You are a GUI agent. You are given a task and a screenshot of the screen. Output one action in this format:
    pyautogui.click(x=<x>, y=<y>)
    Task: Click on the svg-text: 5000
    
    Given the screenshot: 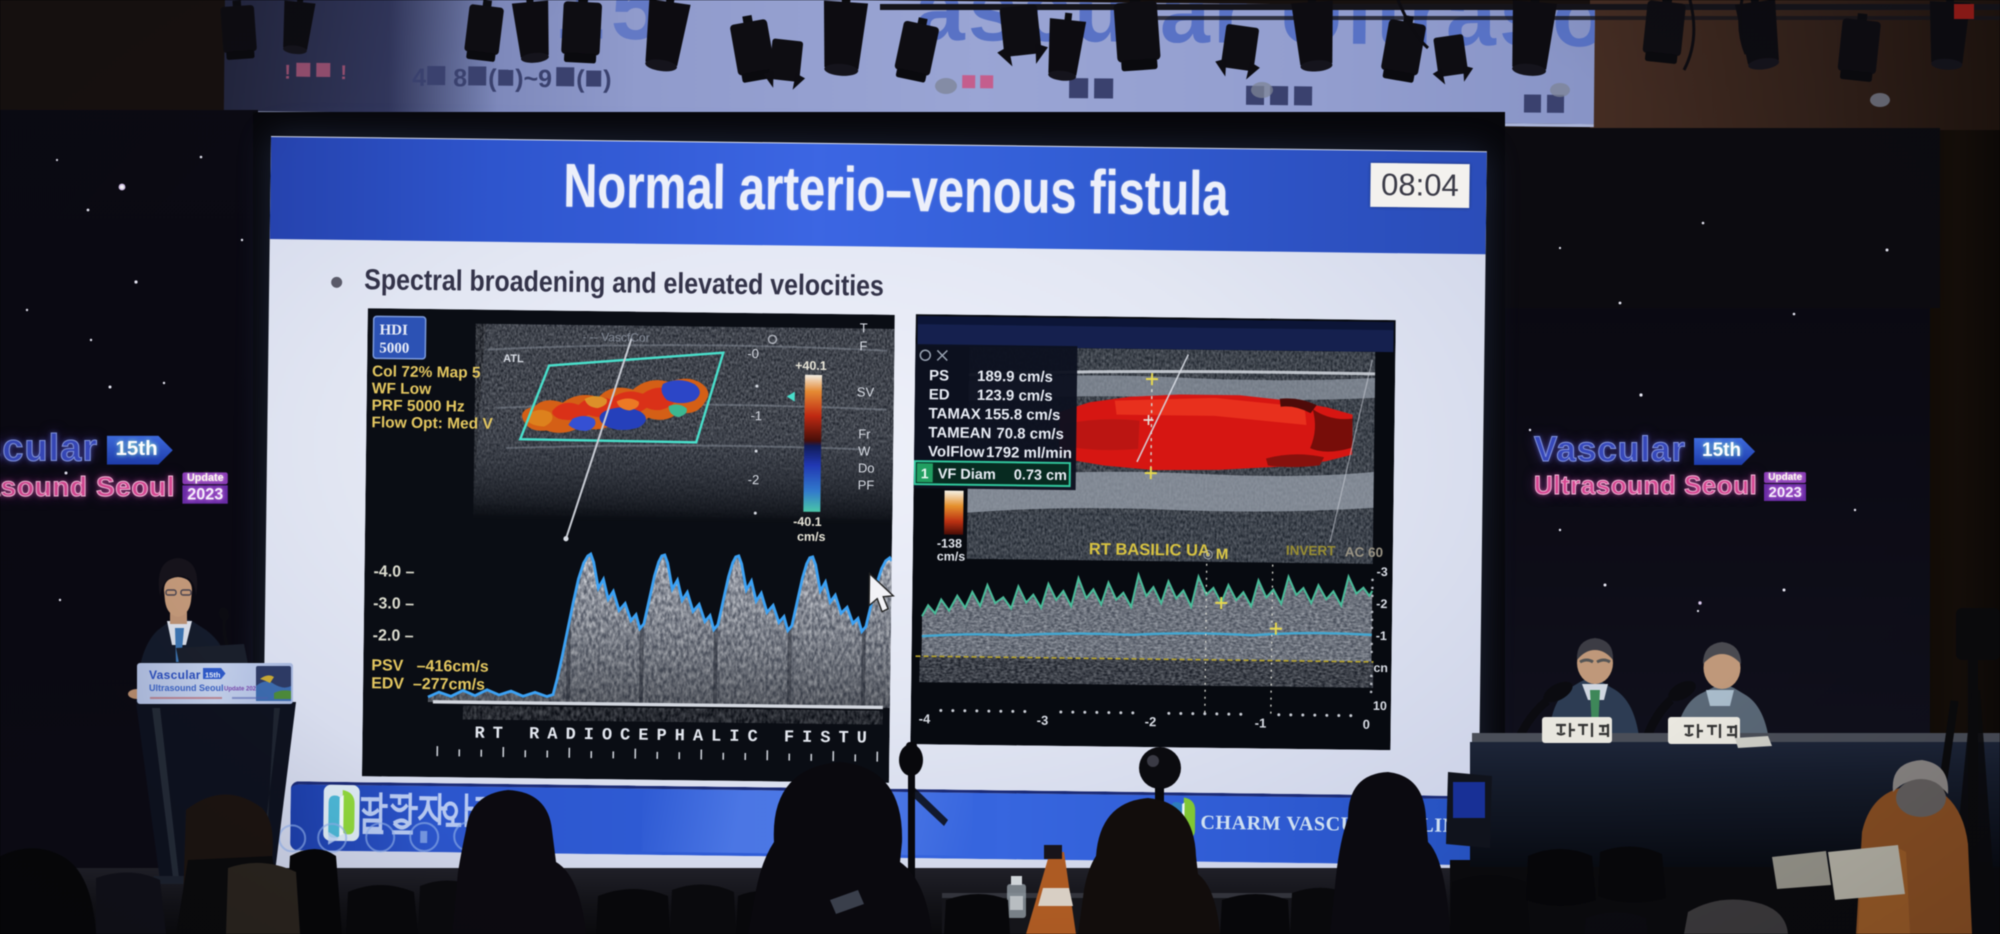 What is the action you would take?
    pyautogui.click(x=394, y=348)
    